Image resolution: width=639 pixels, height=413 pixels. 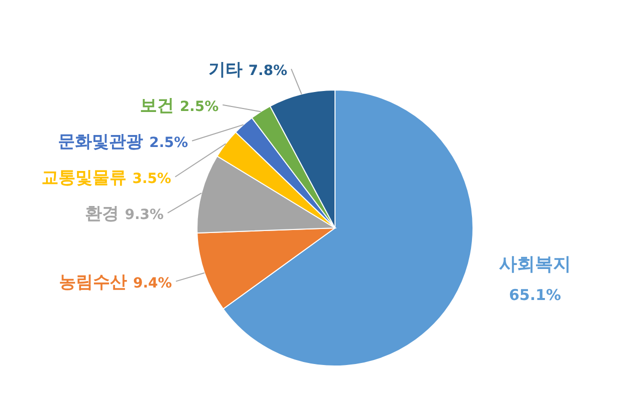 I want to click on data-label: 9.3%, so click(x=144, y=214).